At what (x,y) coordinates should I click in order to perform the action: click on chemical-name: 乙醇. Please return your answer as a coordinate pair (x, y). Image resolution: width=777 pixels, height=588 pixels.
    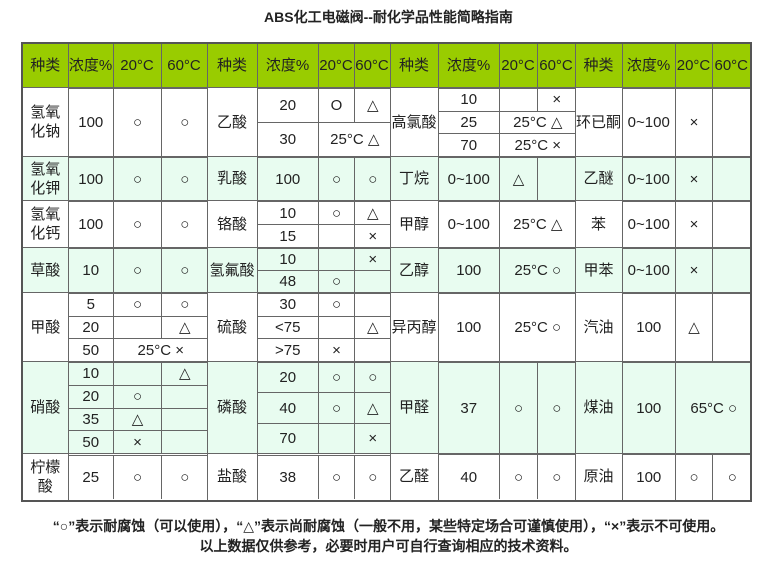
    Looking at the image, I should click on (414, 270).